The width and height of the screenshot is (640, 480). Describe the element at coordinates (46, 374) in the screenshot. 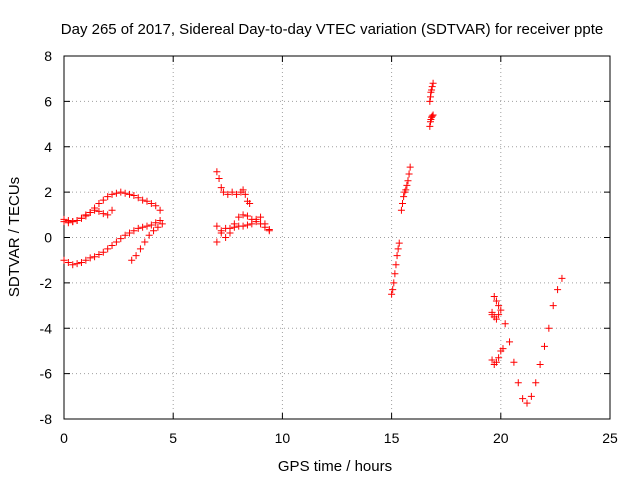

I see `y-tick-label: -6` at that location.